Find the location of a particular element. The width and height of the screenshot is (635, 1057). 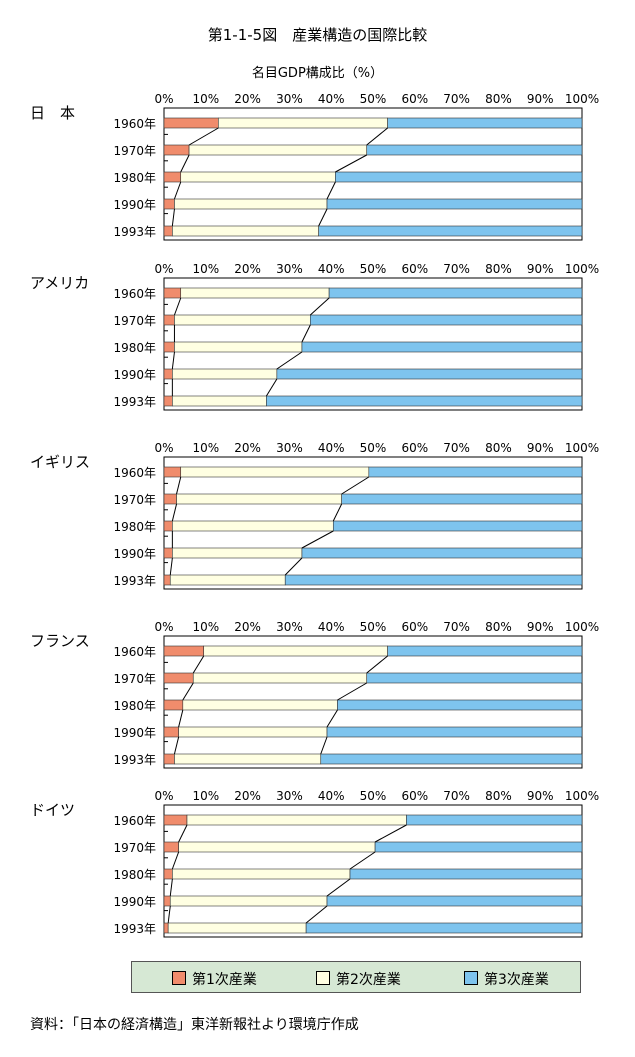

legend-swatch-primary is located at coordinates (179, 978).